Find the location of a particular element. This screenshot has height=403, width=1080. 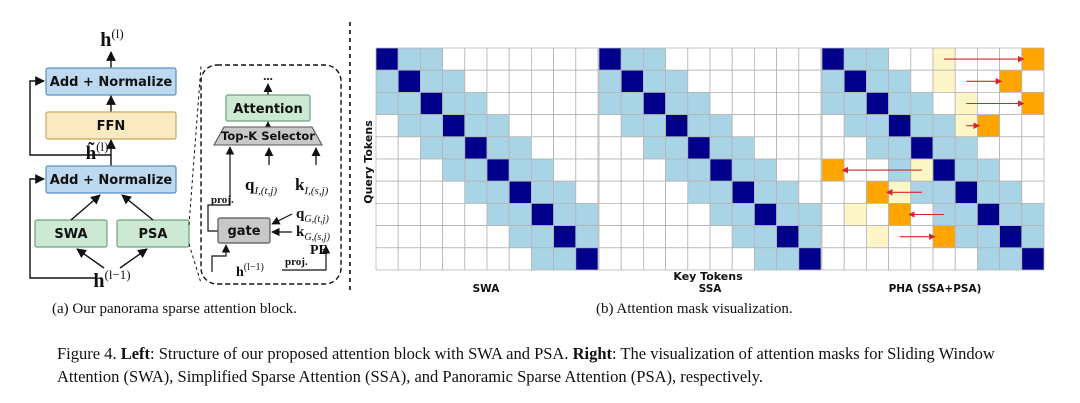

k-local-label: kI,(s,j) is located at coordinates (312, 186).